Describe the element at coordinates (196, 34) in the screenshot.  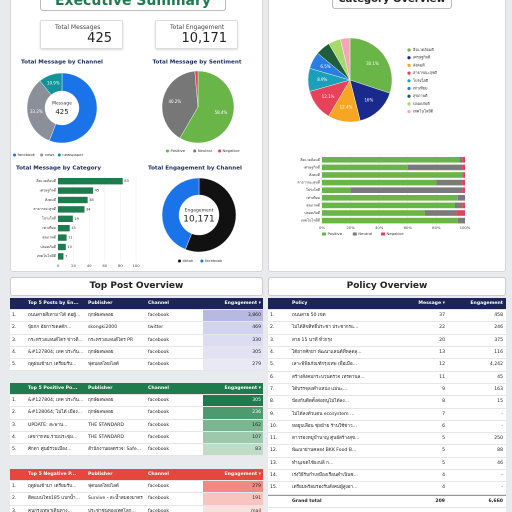
I see `kpi-card: Total Engagement 10,171` at that location.